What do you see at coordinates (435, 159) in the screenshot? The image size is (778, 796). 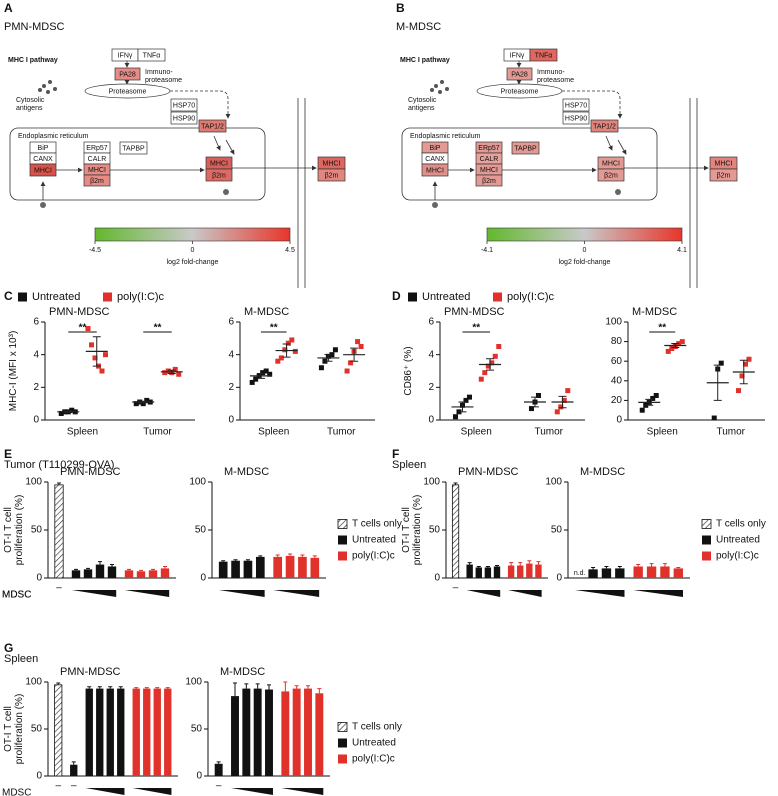 I see `node-label: CANX` at bounding box center [435, 159].